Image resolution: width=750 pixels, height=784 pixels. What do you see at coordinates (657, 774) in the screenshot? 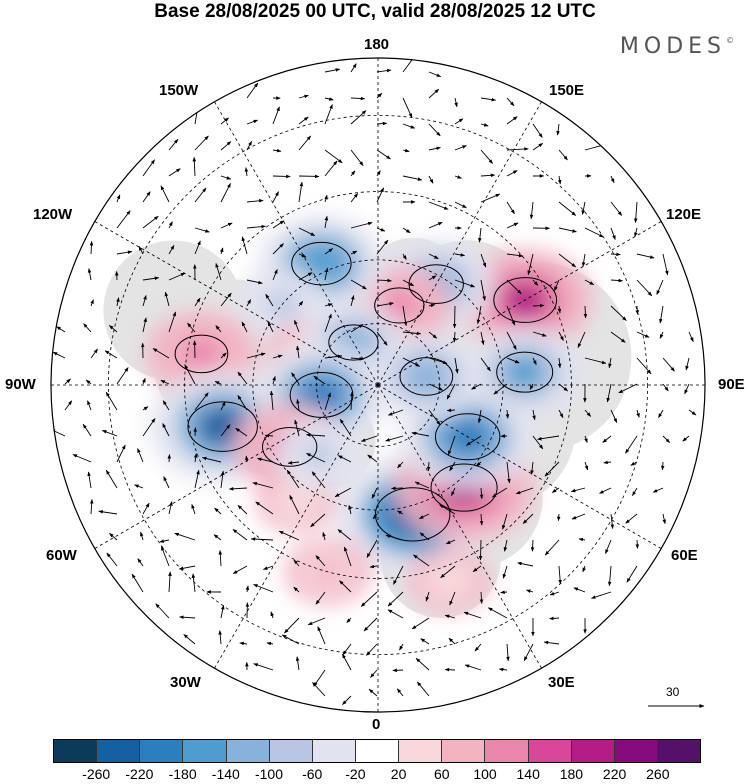
I see `colorbar-tick-label: 260` at bounding box center [657, 774].